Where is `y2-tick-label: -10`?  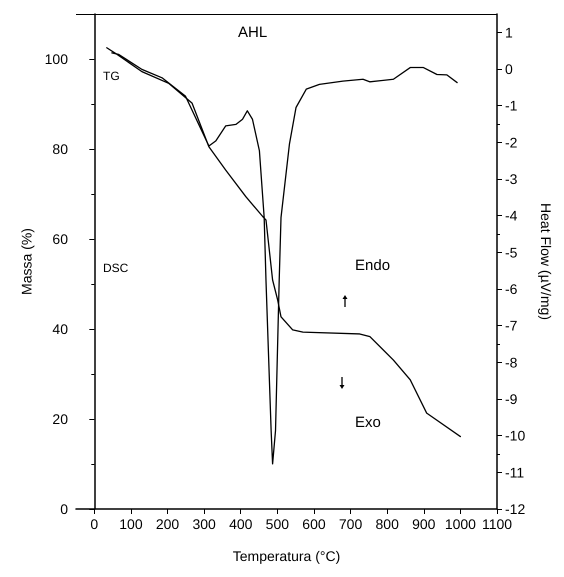 y2-tick-label: -10 is located at coordinates (515, 436).